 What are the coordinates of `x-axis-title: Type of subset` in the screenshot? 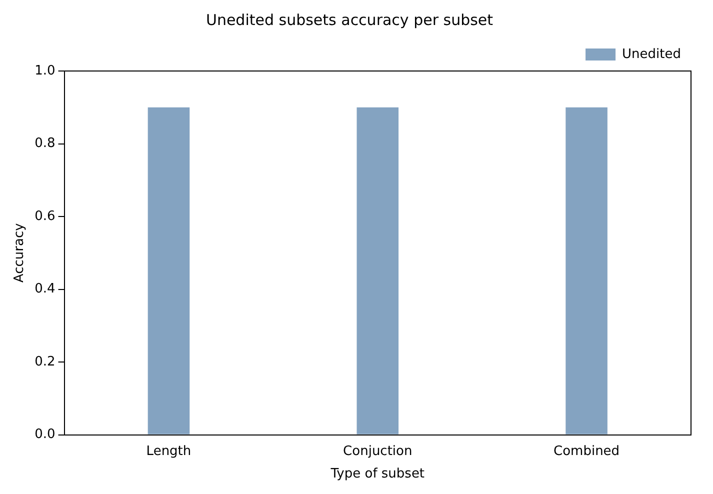 It's located at (377, 474).